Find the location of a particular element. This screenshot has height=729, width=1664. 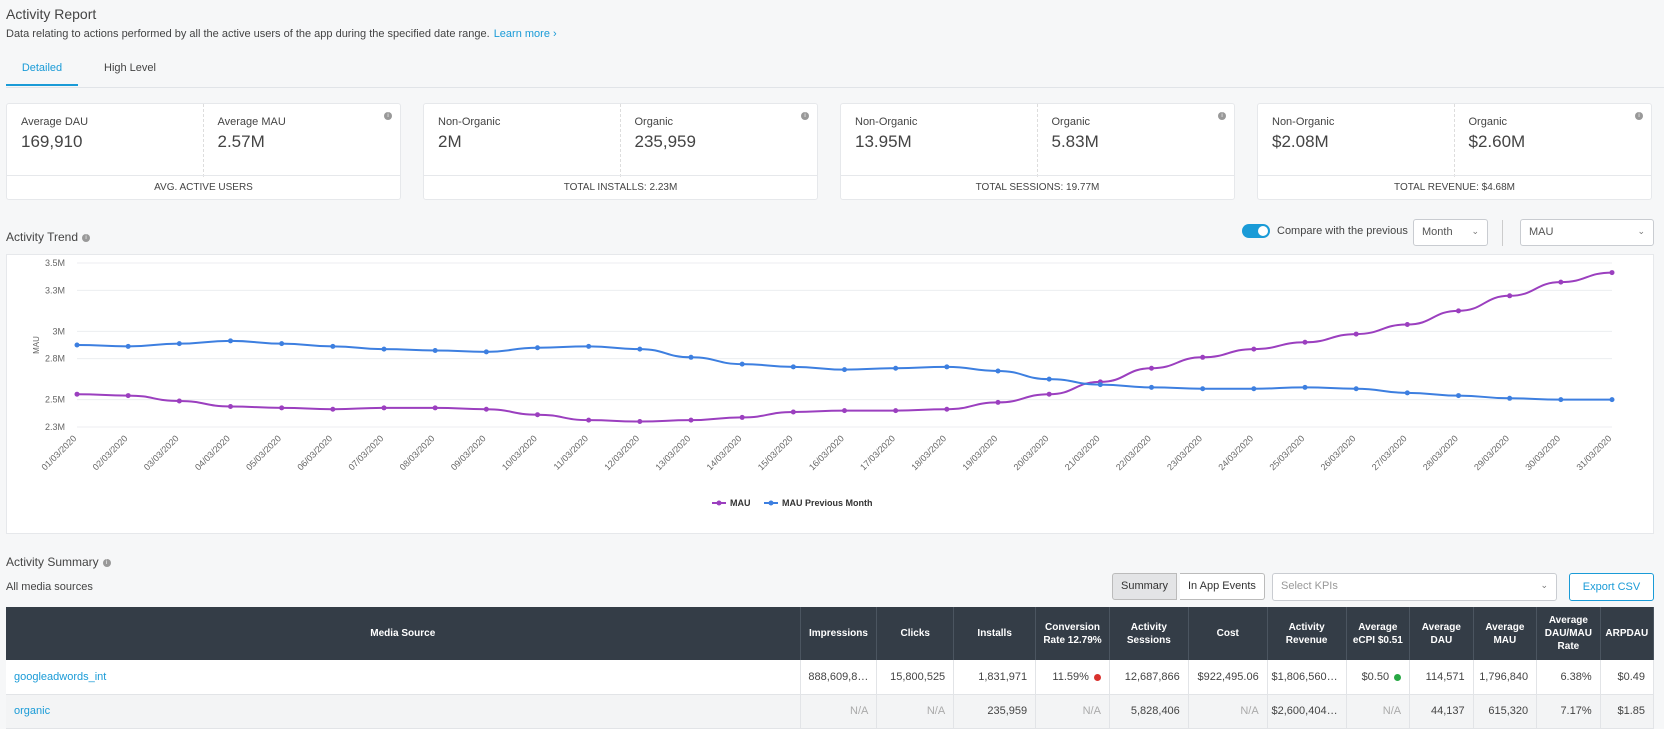

activity-summary-title: Activity Summary i is located at coordinates (58, 562).